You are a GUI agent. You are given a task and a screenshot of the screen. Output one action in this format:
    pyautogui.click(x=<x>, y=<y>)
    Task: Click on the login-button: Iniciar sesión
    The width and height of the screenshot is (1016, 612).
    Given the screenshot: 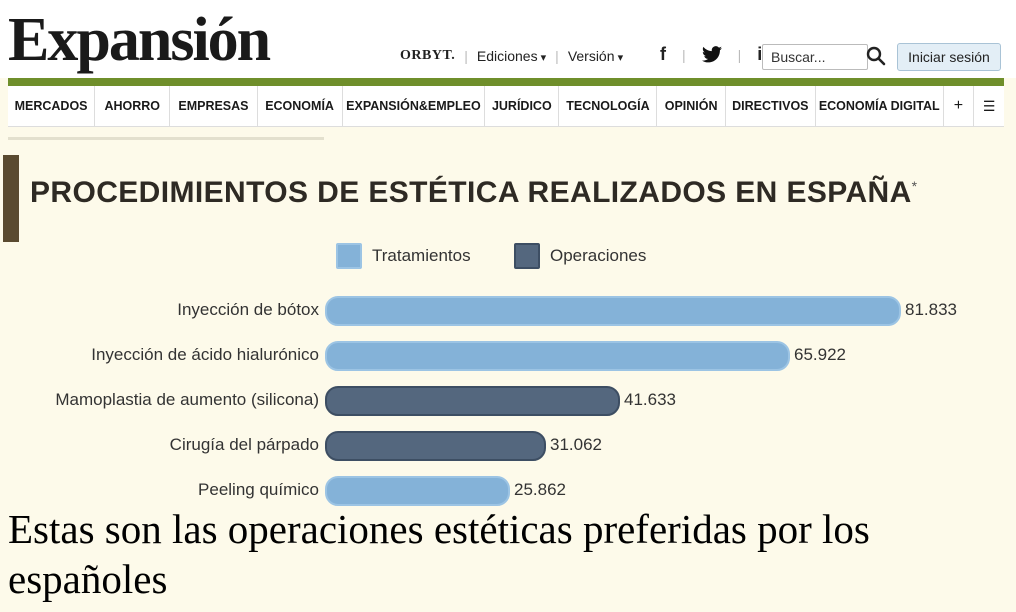 What is the action you would take?
    pyautogui.click(x=949, y=57)
    